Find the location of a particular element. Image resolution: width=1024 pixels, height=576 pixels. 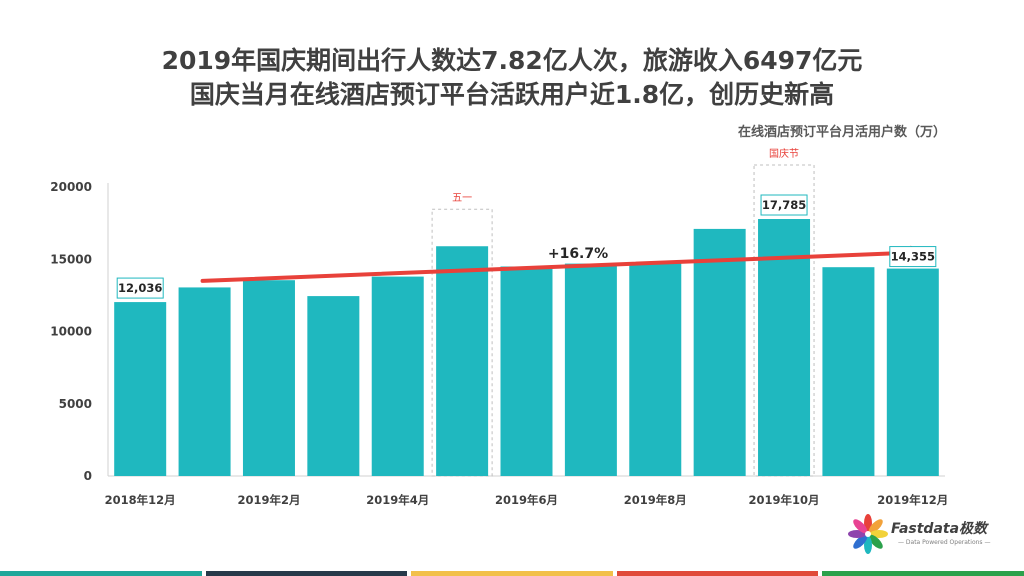

chart-title-line2: 国庆当月在线酒店预订平台活跃用户近1.8亿，创历史新高 is located at coordinates (512, 94).